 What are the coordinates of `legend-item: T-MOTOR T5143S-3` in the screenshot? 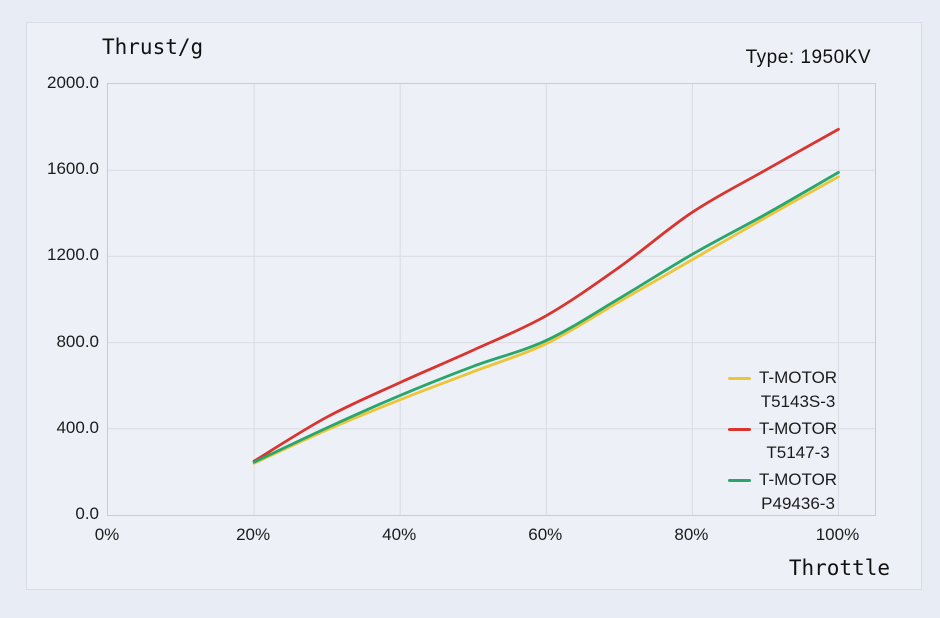 It's located at (782, 390).